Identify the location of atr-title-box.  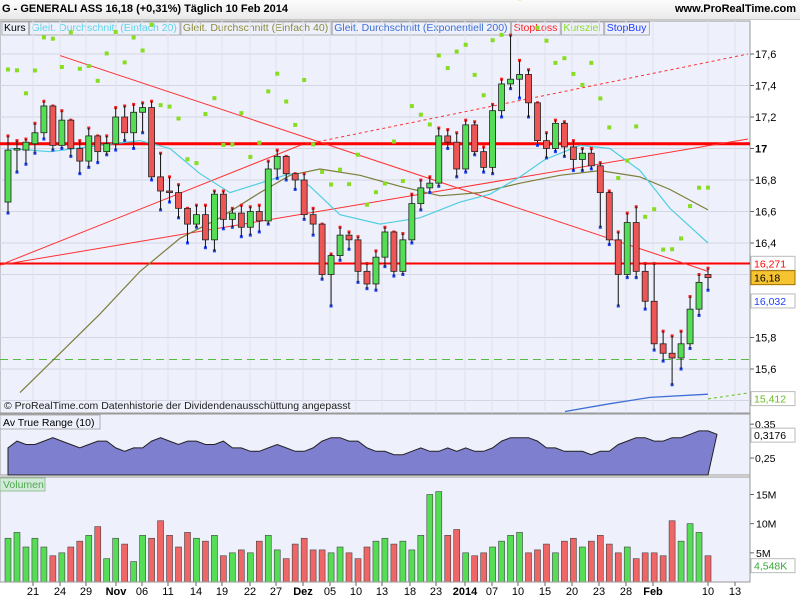
(50, 422).